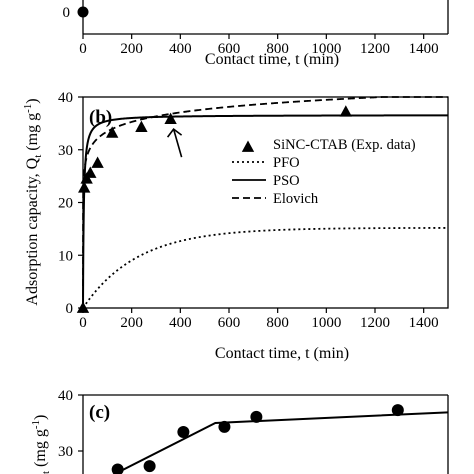 Image resolution: width=474 pixels, height=474 pixels. Describe the element at coordinates (326, 49) in the screenshot. I see `panel-a-xtick-label: 1000` at that location.